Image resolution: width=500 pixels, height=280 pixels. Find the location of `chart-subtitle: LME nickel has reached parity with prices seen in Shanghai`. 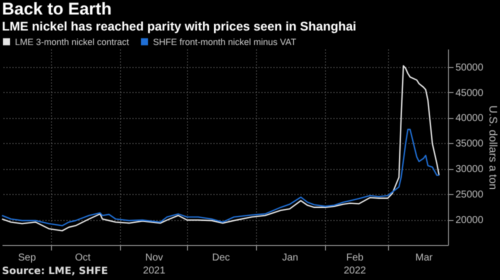

chart-subtitle: LME nickel has reached parity with prices seen in Shanghai is located at coordinates (179, 27).